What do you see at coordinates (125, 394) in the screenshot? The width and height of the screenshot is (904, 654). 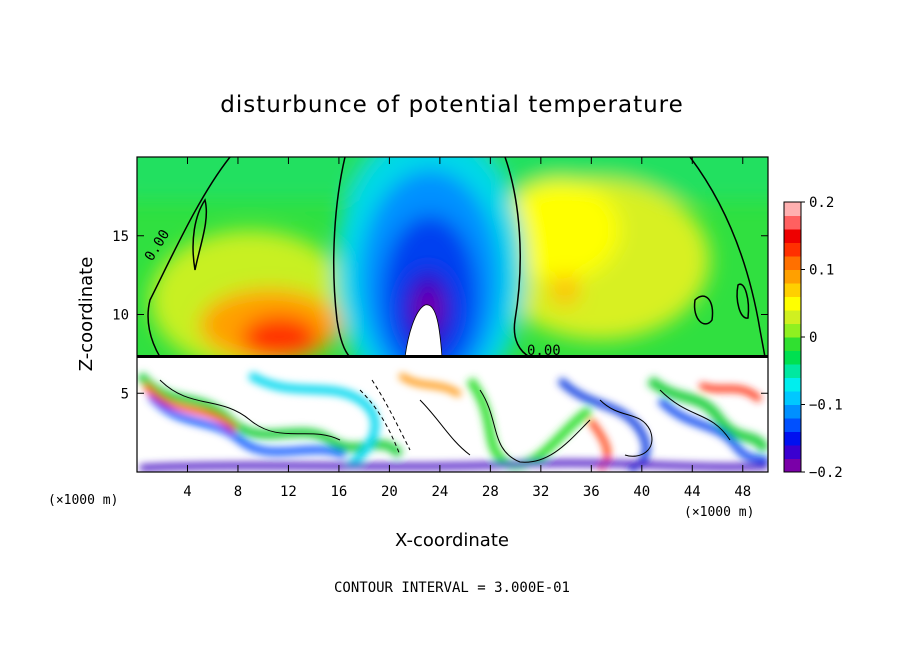 I see `y-tick-label: 5` at bounding box center [125, 394].